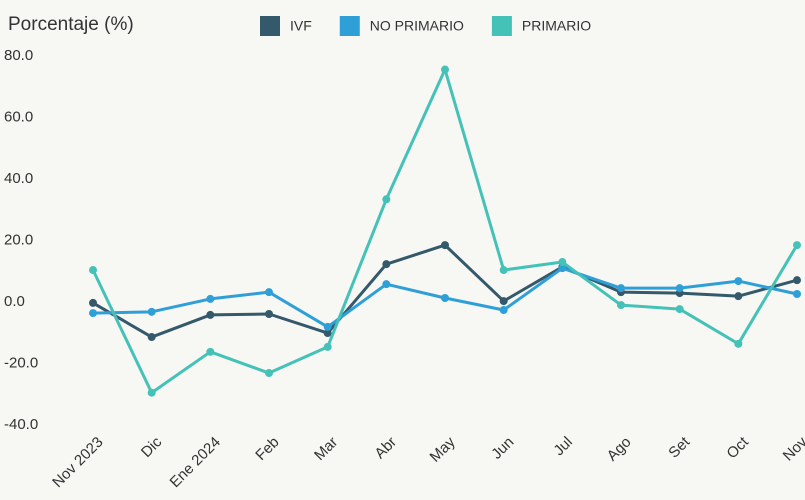  I want to click on legend-label: IVF, so click(301, 26).